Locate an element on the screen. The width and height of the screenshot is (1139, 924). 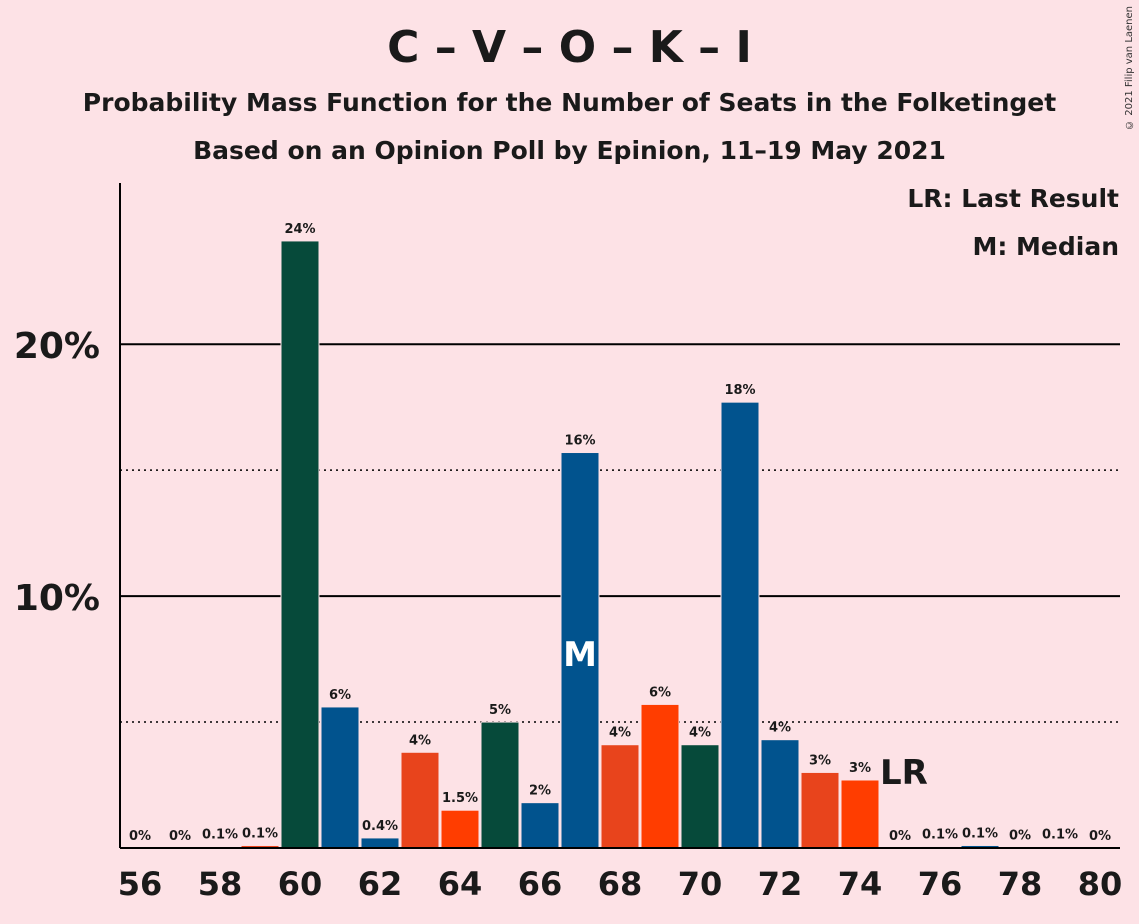
x-tick-label: 72 is located at coordinates (780, 884).